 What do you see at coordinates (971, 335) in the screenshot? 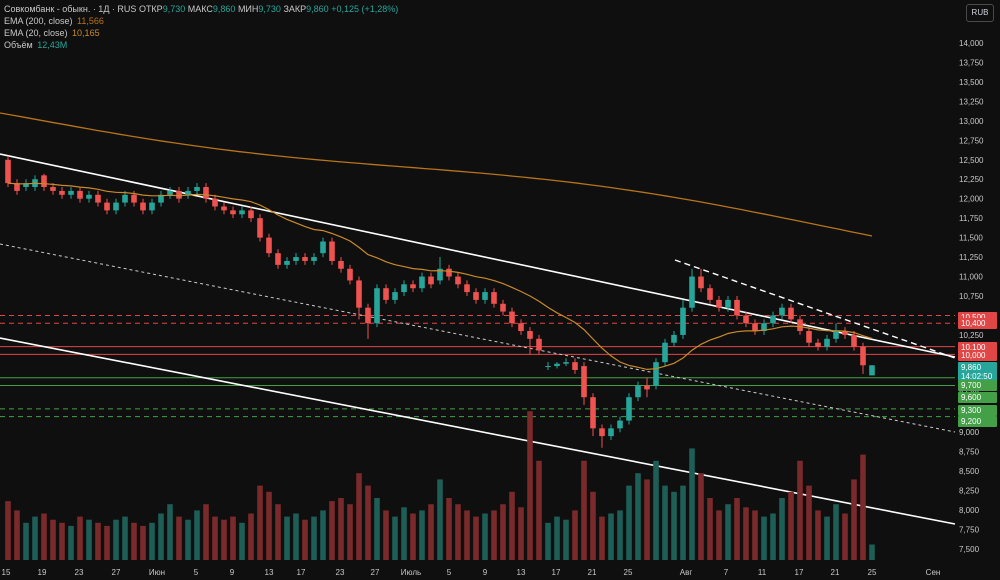
I see `y-tick-label: 10,250` at bounding box center [971, 335].